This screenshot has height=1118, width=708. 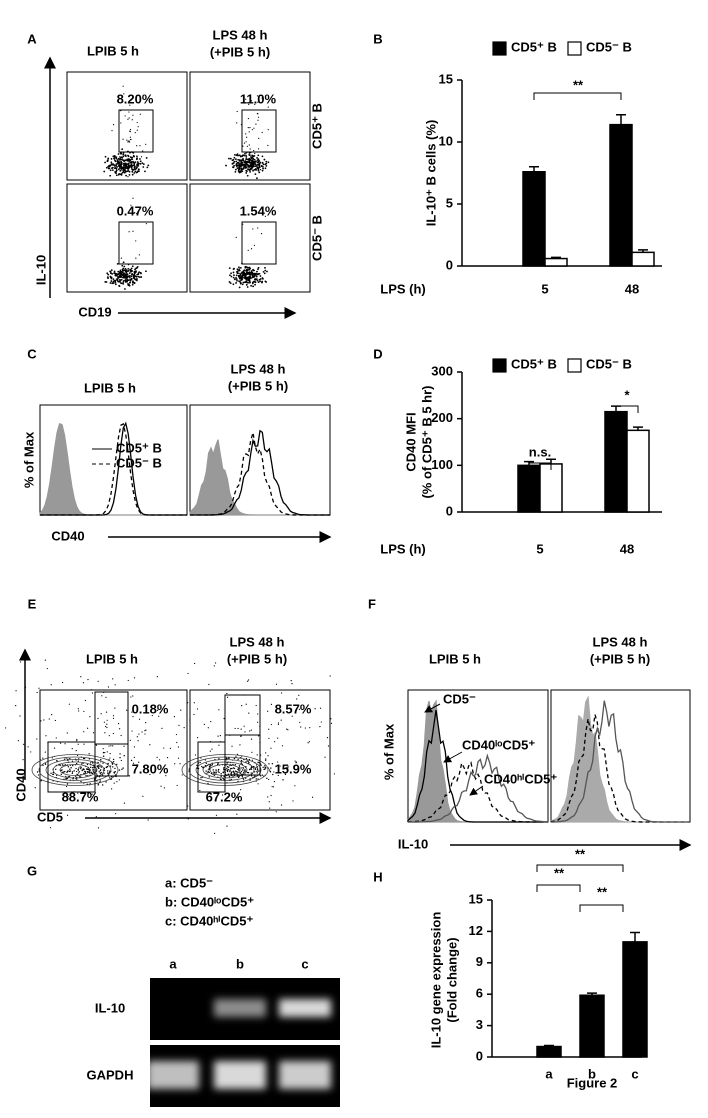 I want to click on axis-label: IL-10, so click(x=413, y=843).